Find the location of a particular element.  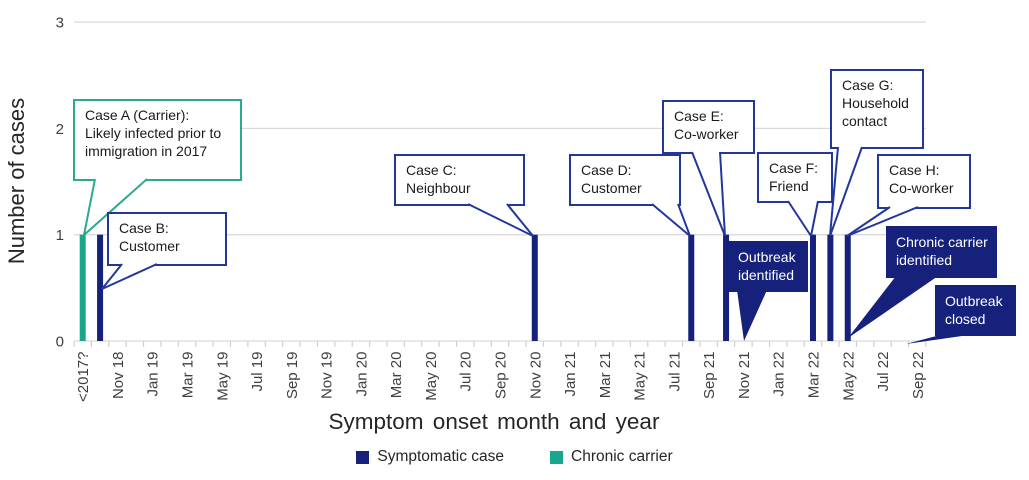

bar-case-g is located at coordinates (830, 287).